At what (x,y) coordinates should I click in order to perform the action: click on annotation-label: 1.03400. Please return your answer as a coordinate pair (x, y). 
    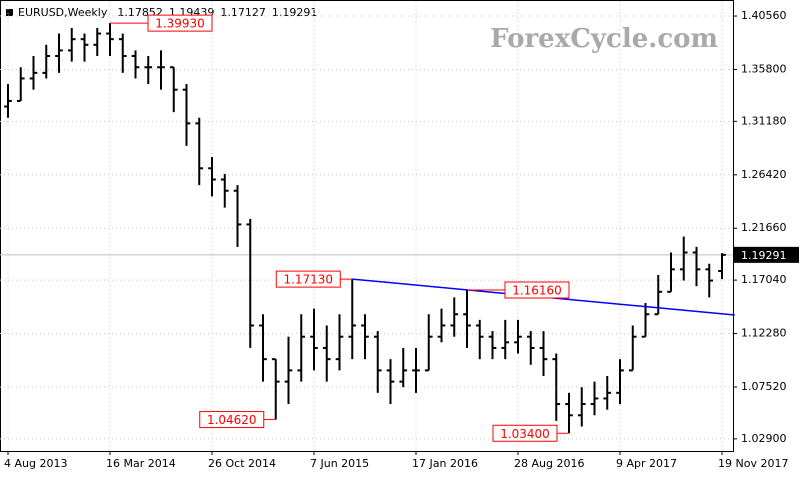
    Looking at the image, I should click on (525, 434).